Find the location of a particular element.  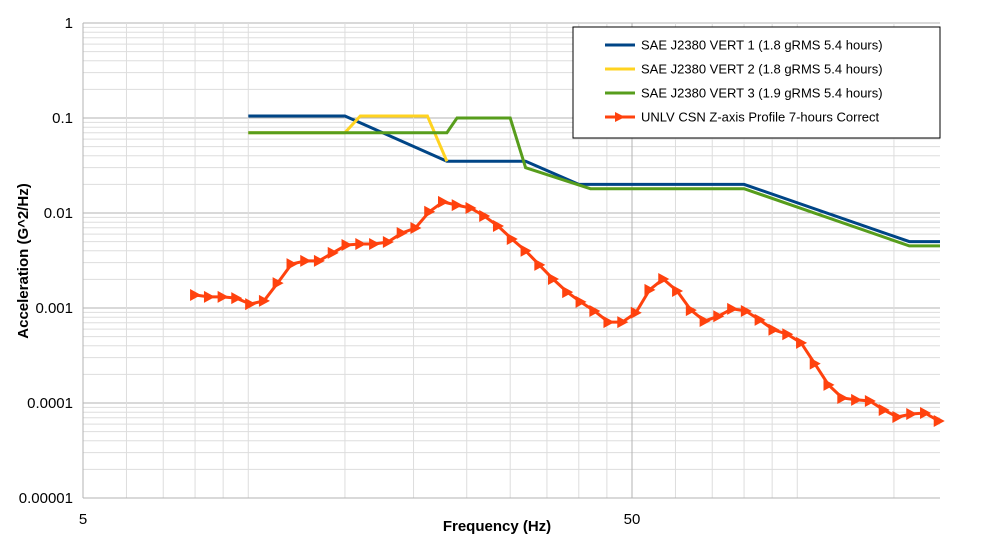

y-axis-label: Acceleration (G^2/Hz) is located at coordinates (23, 260).